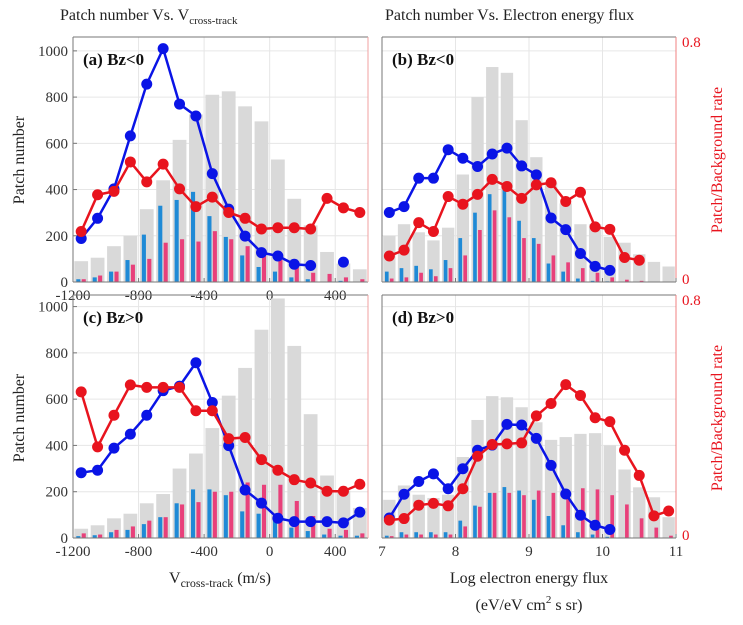  What do you see at coordinates (204, 552) in the screenshot?
I see `xtick-label: -400` at bounding box center [204, 552].